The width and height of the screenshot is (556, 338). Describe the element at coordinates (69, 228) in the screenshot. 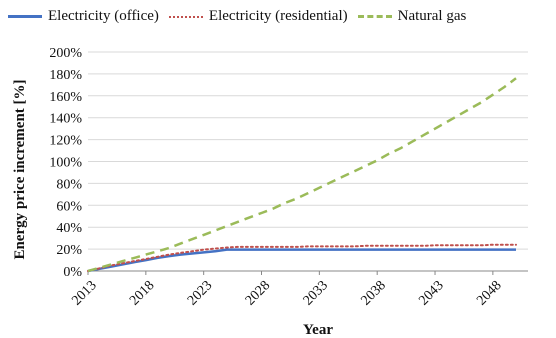

I see `y-tick-label: 40%` at that location.